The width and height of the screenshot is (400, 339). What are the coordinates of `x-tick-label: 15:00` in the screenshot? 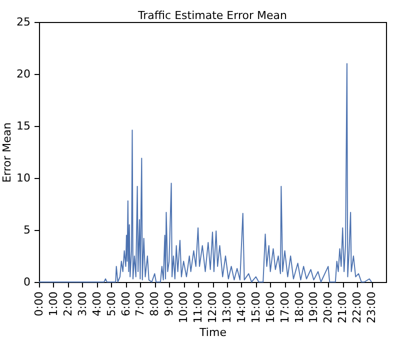 It's located at (255, 308).